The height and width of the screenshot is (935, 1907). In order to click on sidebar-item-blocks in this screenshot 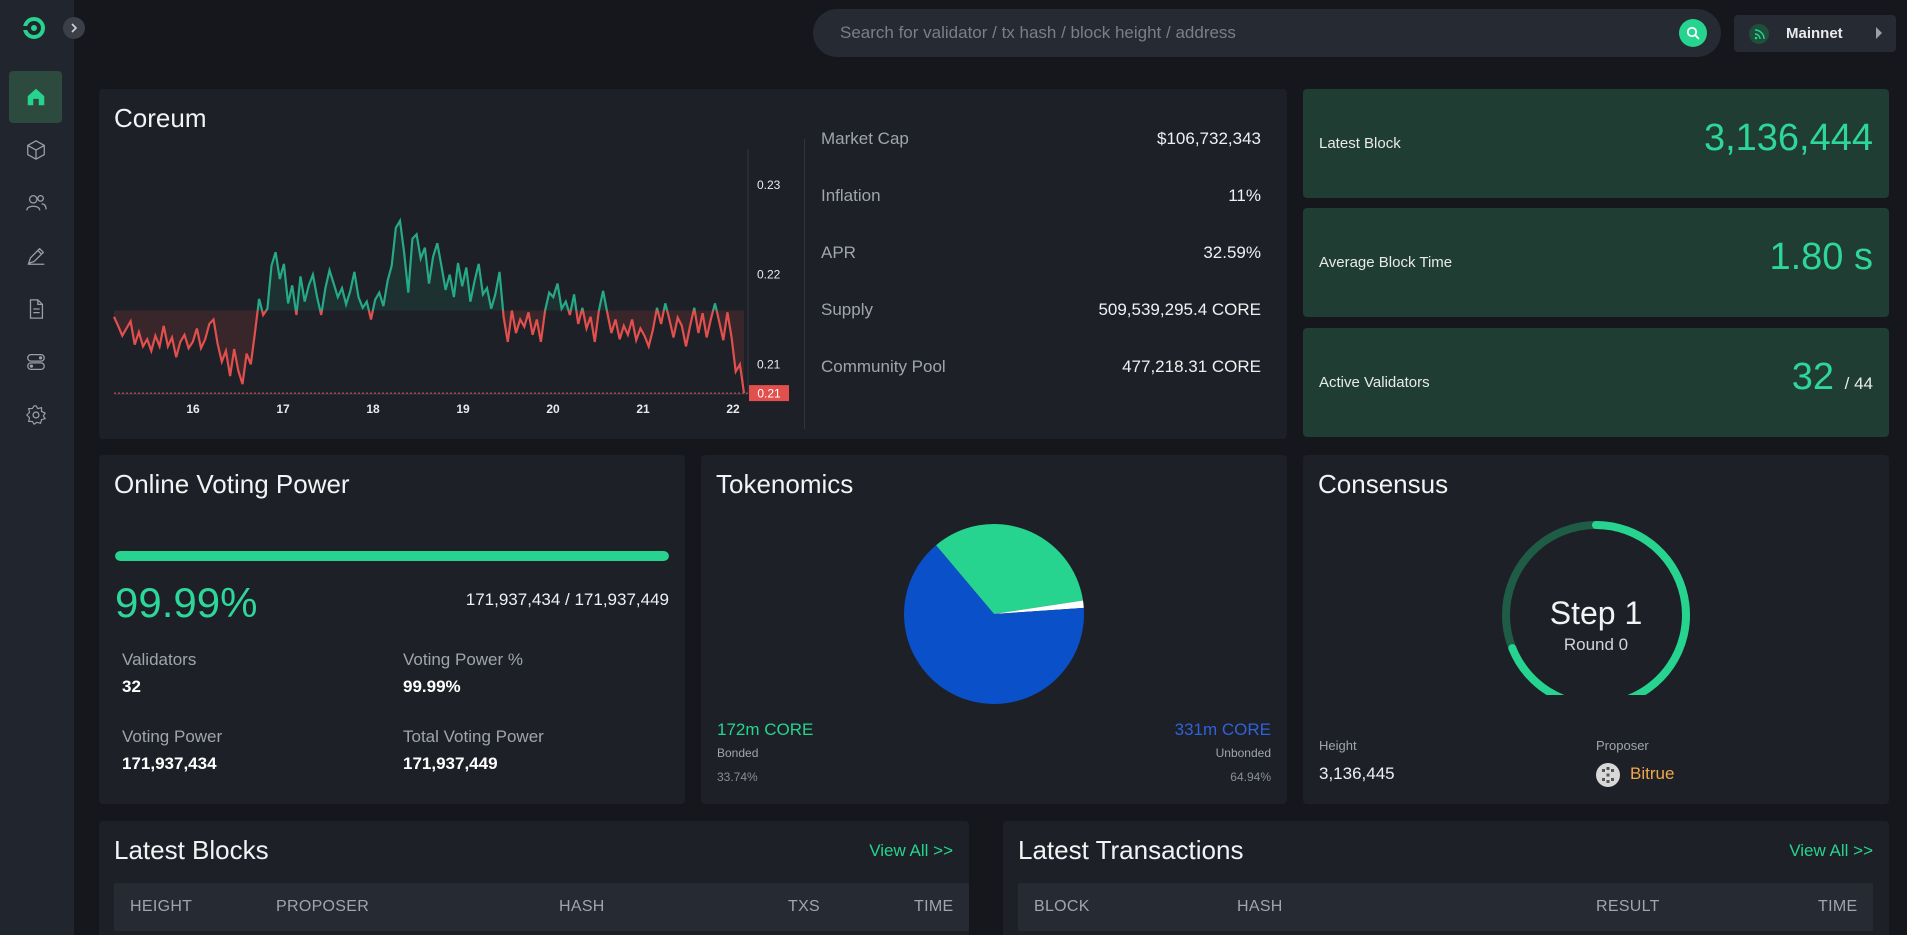, I will do `click(35, 150)`.